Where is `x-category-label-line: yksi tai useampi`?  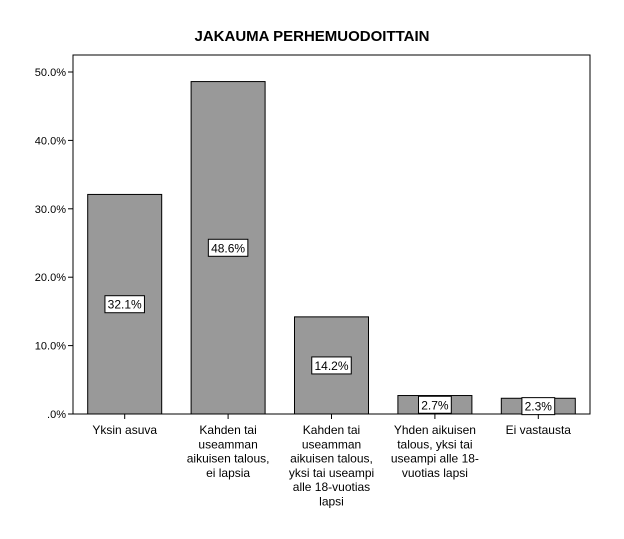
x-category-label-line: yksi tai useampi is located at coordinates (331, 473).